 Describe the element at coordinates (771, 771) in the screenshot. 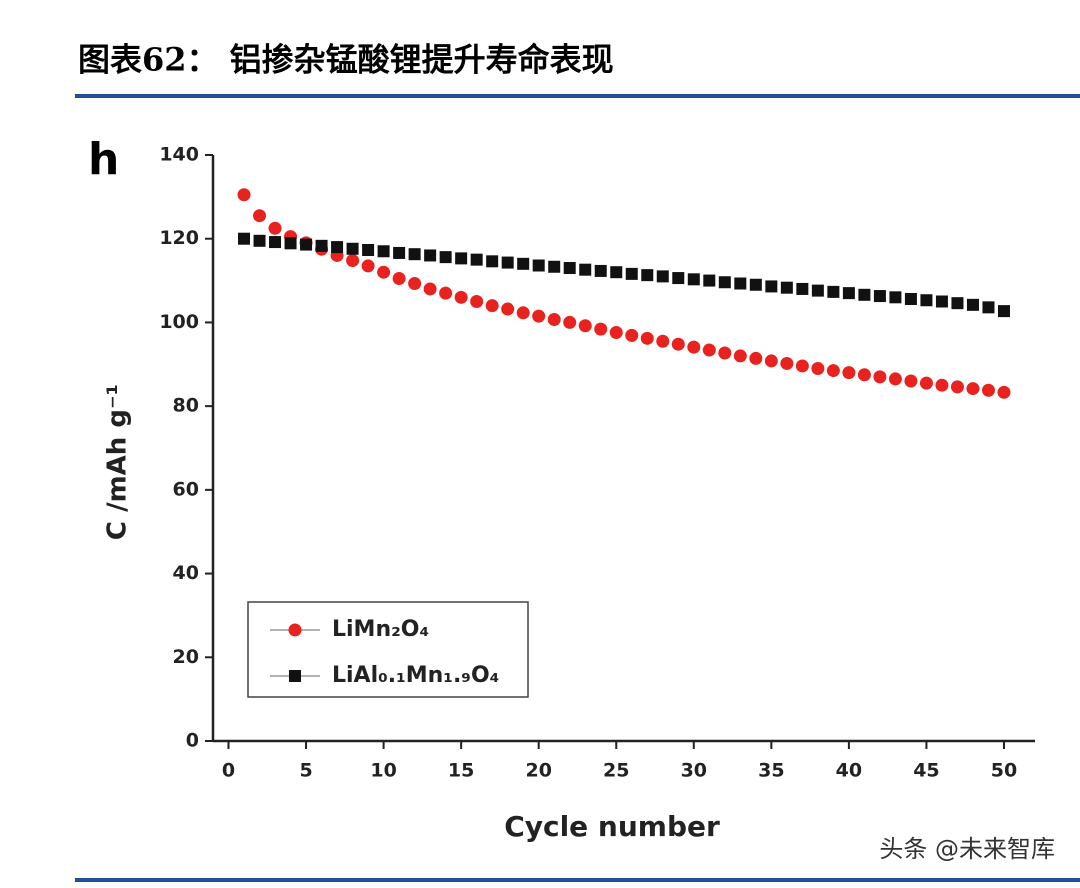

I see `x-tick-label: 35` at that location.